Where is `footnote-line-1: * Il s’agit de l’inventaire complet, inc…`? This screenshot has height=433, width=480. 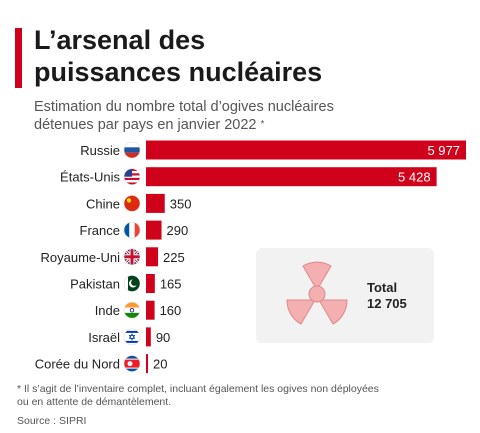
footnote-line-1: * Il s’agit de l’inventaire complet, inc… is located at coordinates (198, 389).